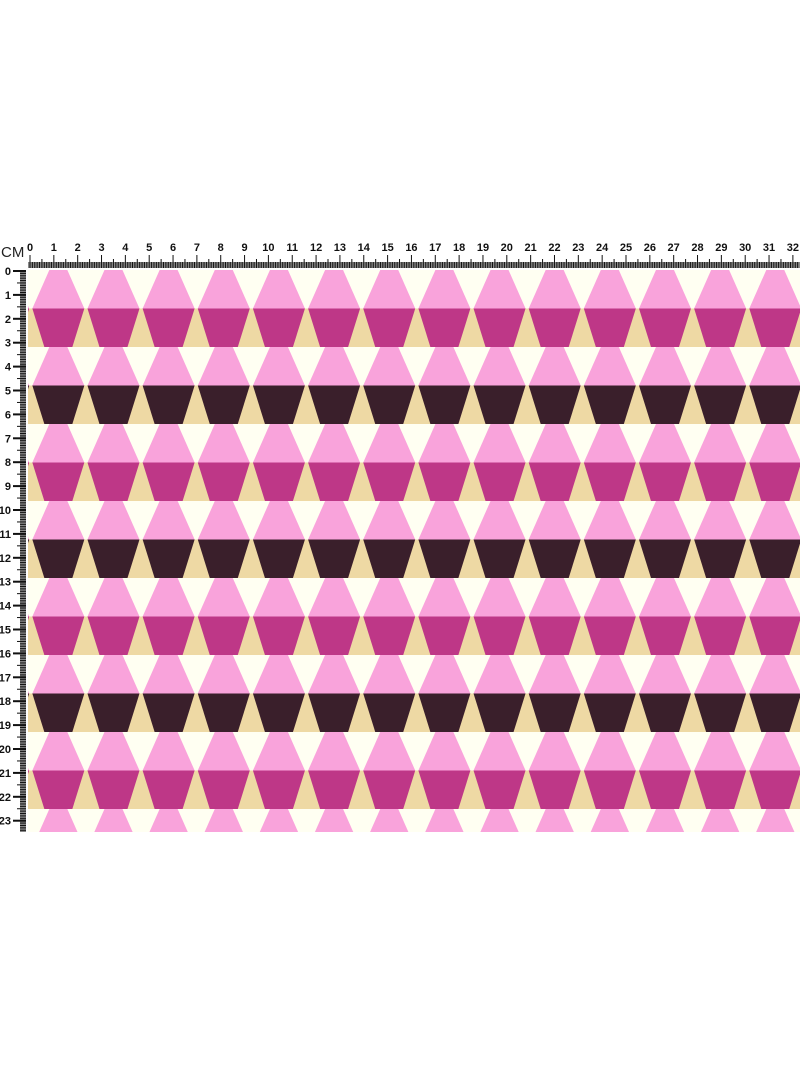 This screenshot has width=800, height=1067. What do you see at coordinates (6, 607) in the screenshot?
I see `ruler-left-label: 14` at bounding box center [6, 607].